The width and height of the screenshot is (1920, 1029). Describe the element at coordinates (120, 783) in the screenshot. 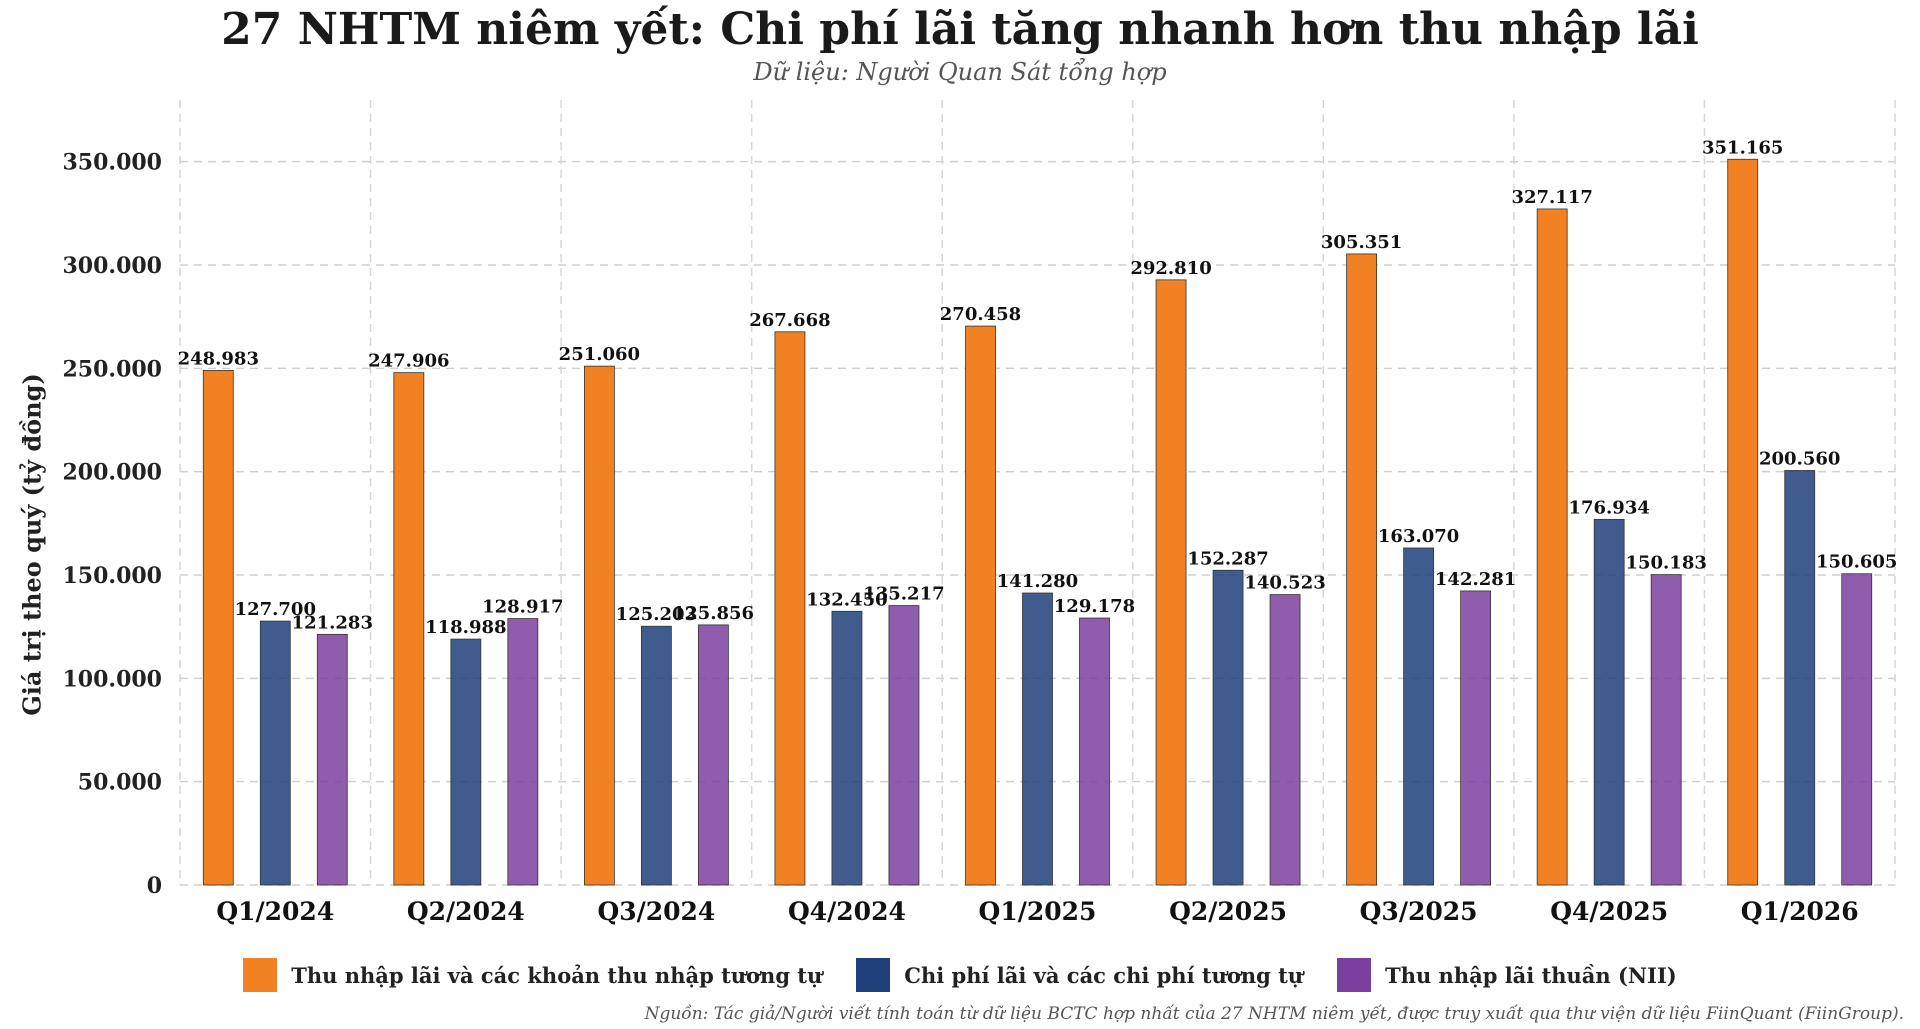

I see `y-tick-label: 50.000` at that location.